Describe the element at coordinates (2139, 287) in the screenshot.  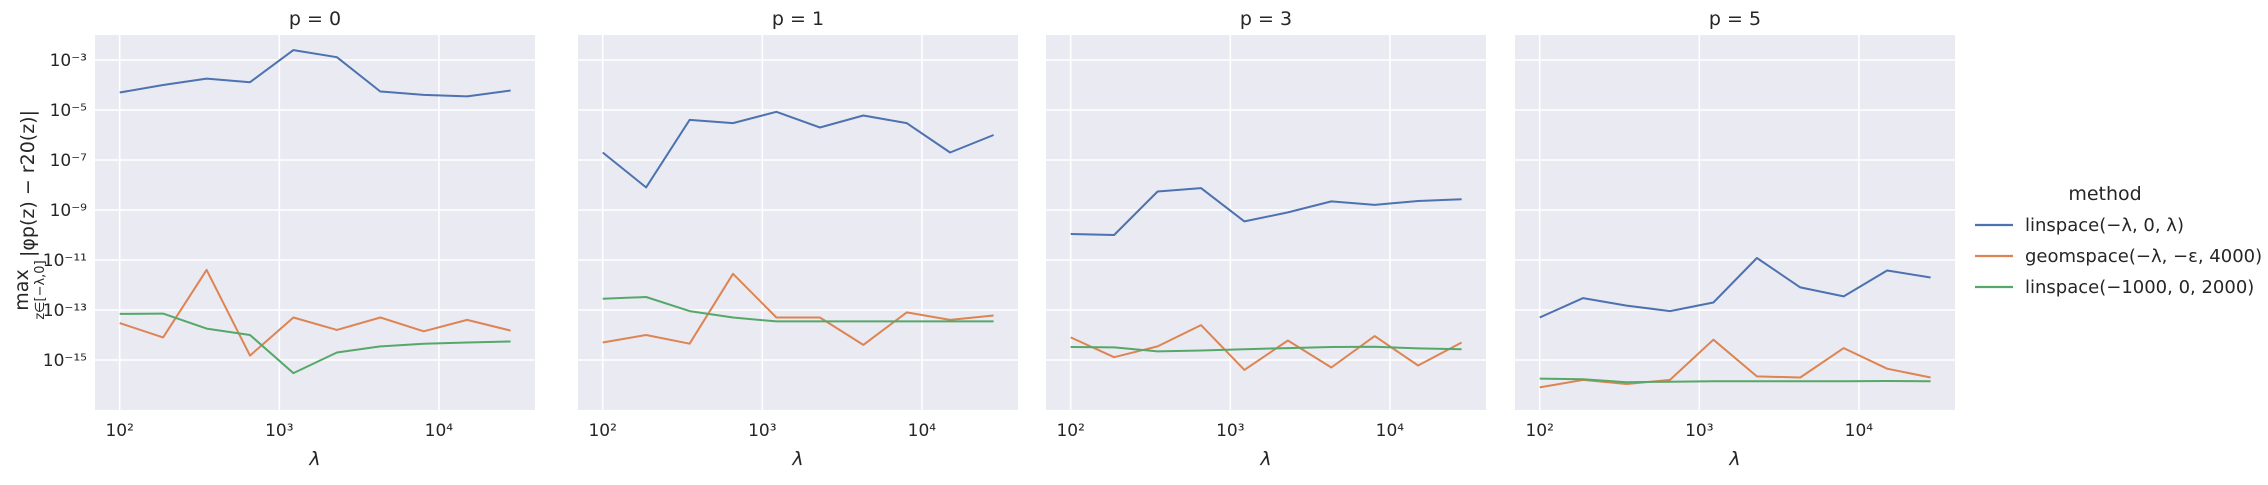
I see `legend-entry: linspace(−1000, 0, 2000)` at that location.